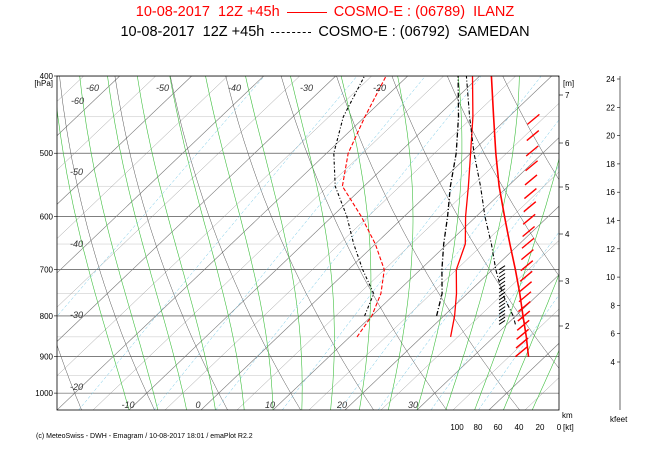  Describe the element at coordinates (511, 421) in the screenshot. I see `humidity-axis: 100 80 60 40 20 0 [kt] km` at that location.